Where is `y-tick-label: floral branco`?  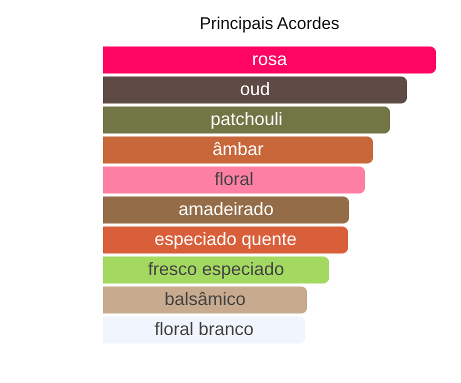
y-tick-label: floral branco is located at coordinates (204, 329).